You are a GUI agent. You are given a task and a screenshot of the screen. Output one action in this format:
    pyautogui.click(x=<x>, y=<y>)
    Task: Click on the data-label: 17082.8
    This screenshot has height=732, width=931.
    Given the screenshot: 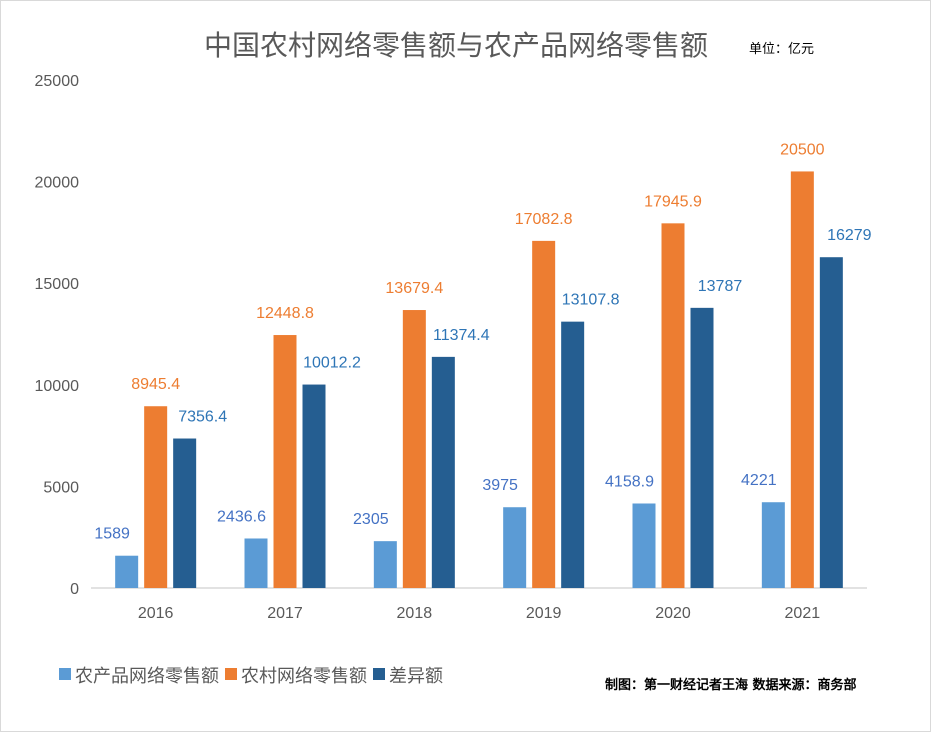 What is the action you would take?
    pyautogui.click(x=544, y=219)
    